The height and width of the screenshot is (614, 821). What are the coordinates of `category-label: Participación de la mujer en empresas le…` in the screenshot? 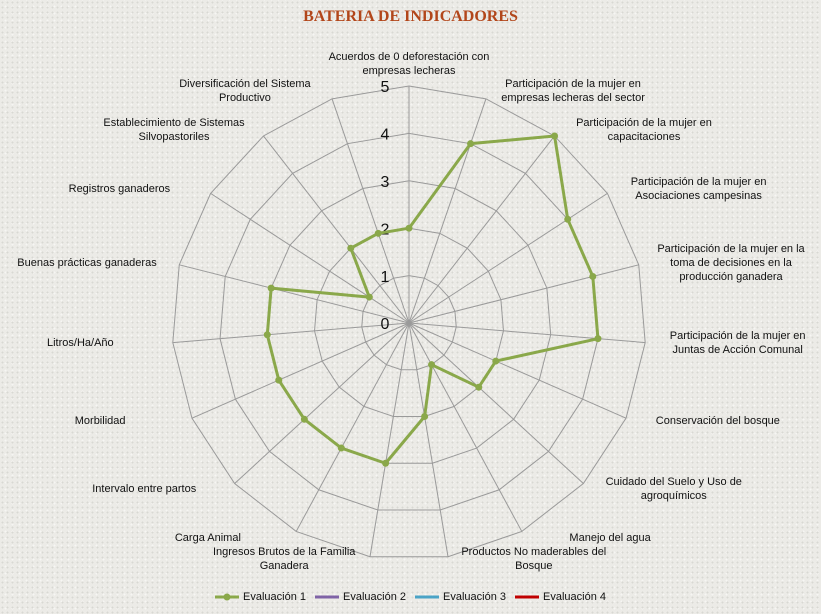 It's located at (573, 91).